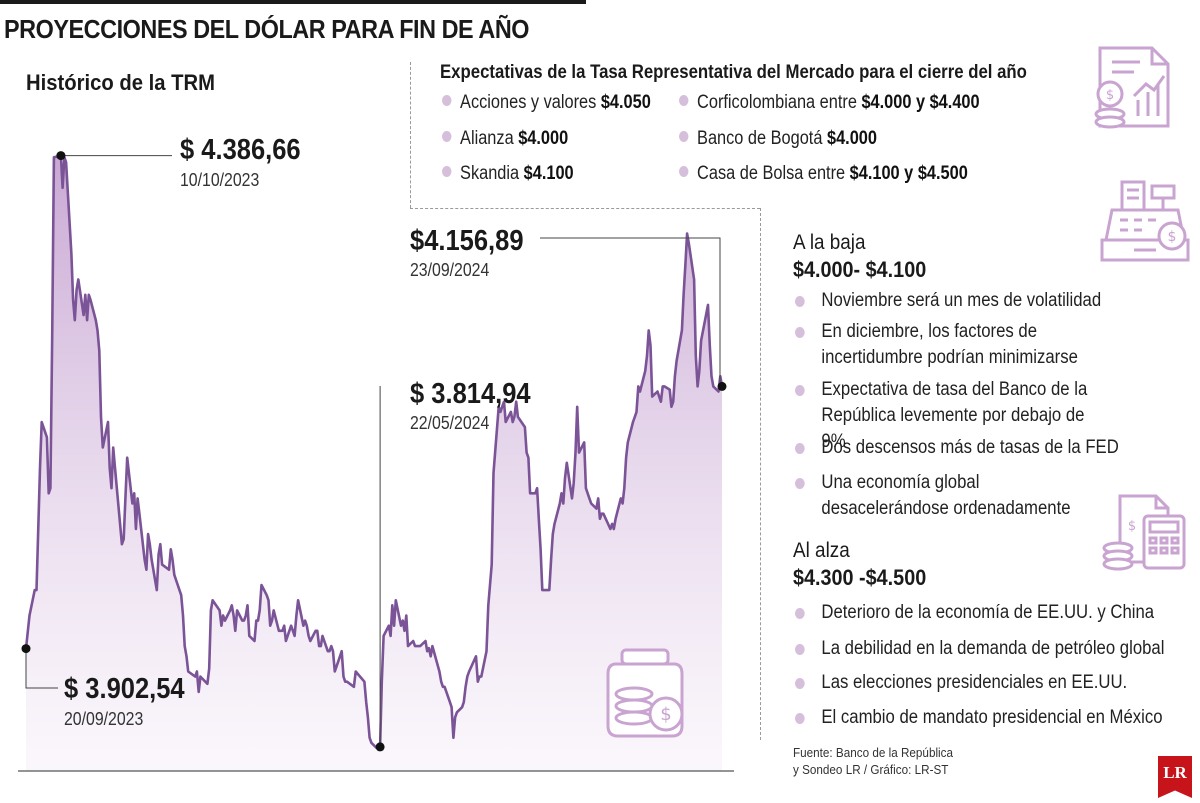  Describe the element at coordinates (450, 423) in the screenshot. I see `low-date-label: 22/05/2024` at that location.